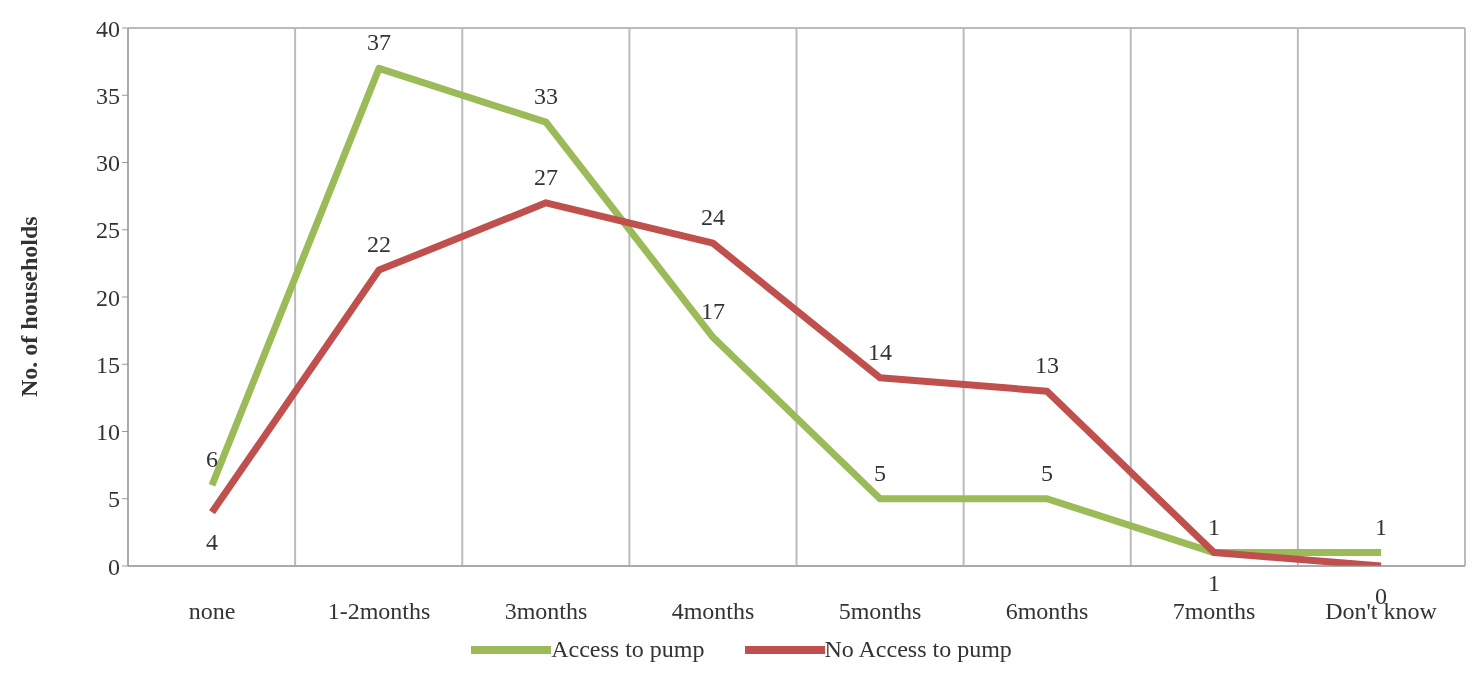 This screenshot has width=1481, height=681. What do you see at coordinates (880, 351) in the screenshot?
I see `data-label: 14` at bounding box center [880, 351].